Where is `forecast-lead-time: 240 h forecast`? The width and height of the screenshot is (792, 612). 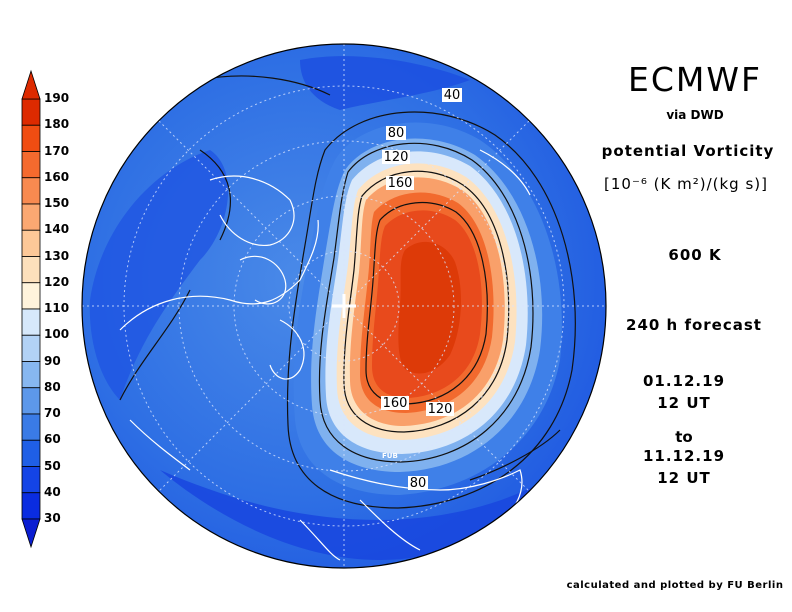
forecast-lead-time: 240 h forecast is located at coordinates (694, 325).